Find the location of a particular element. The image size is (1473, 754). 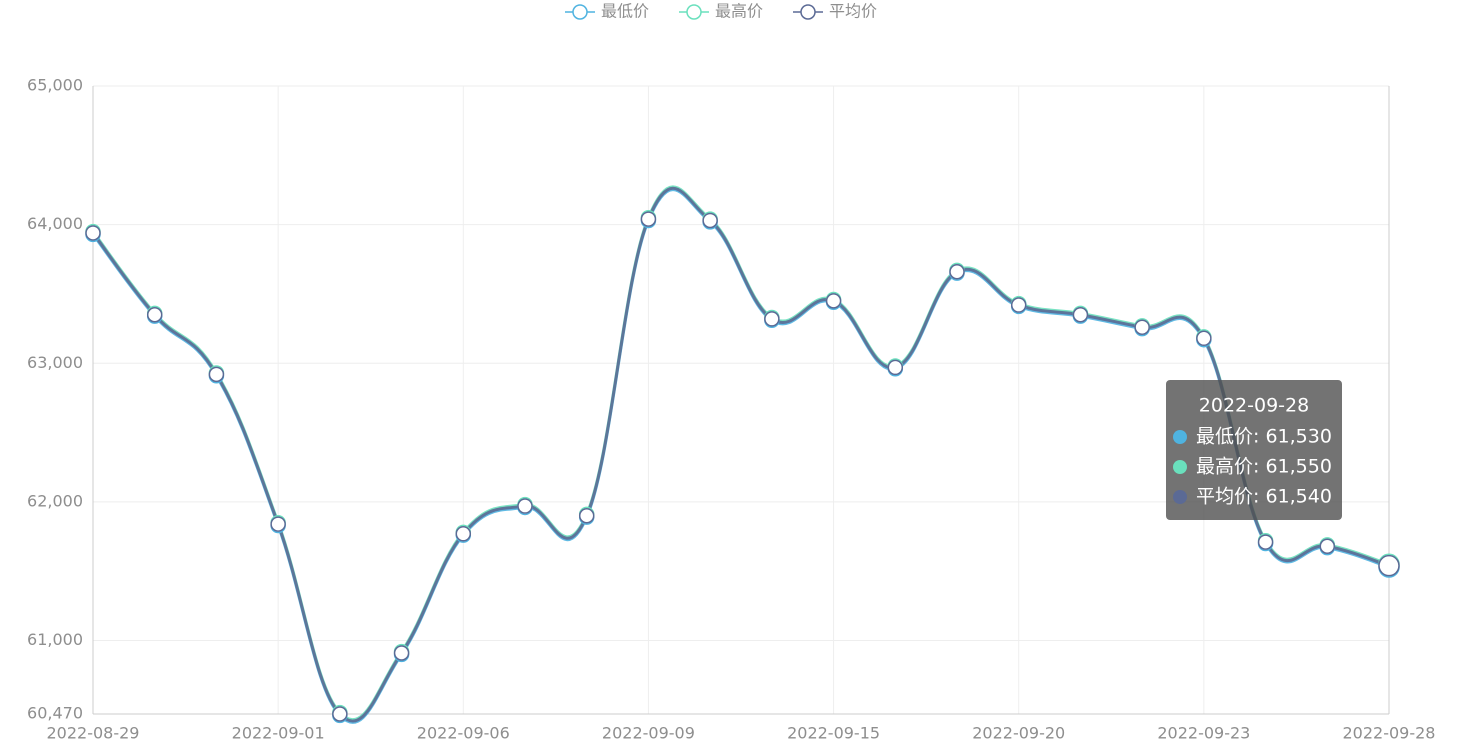

tooltip-box is located at coordinates (1254, 450).